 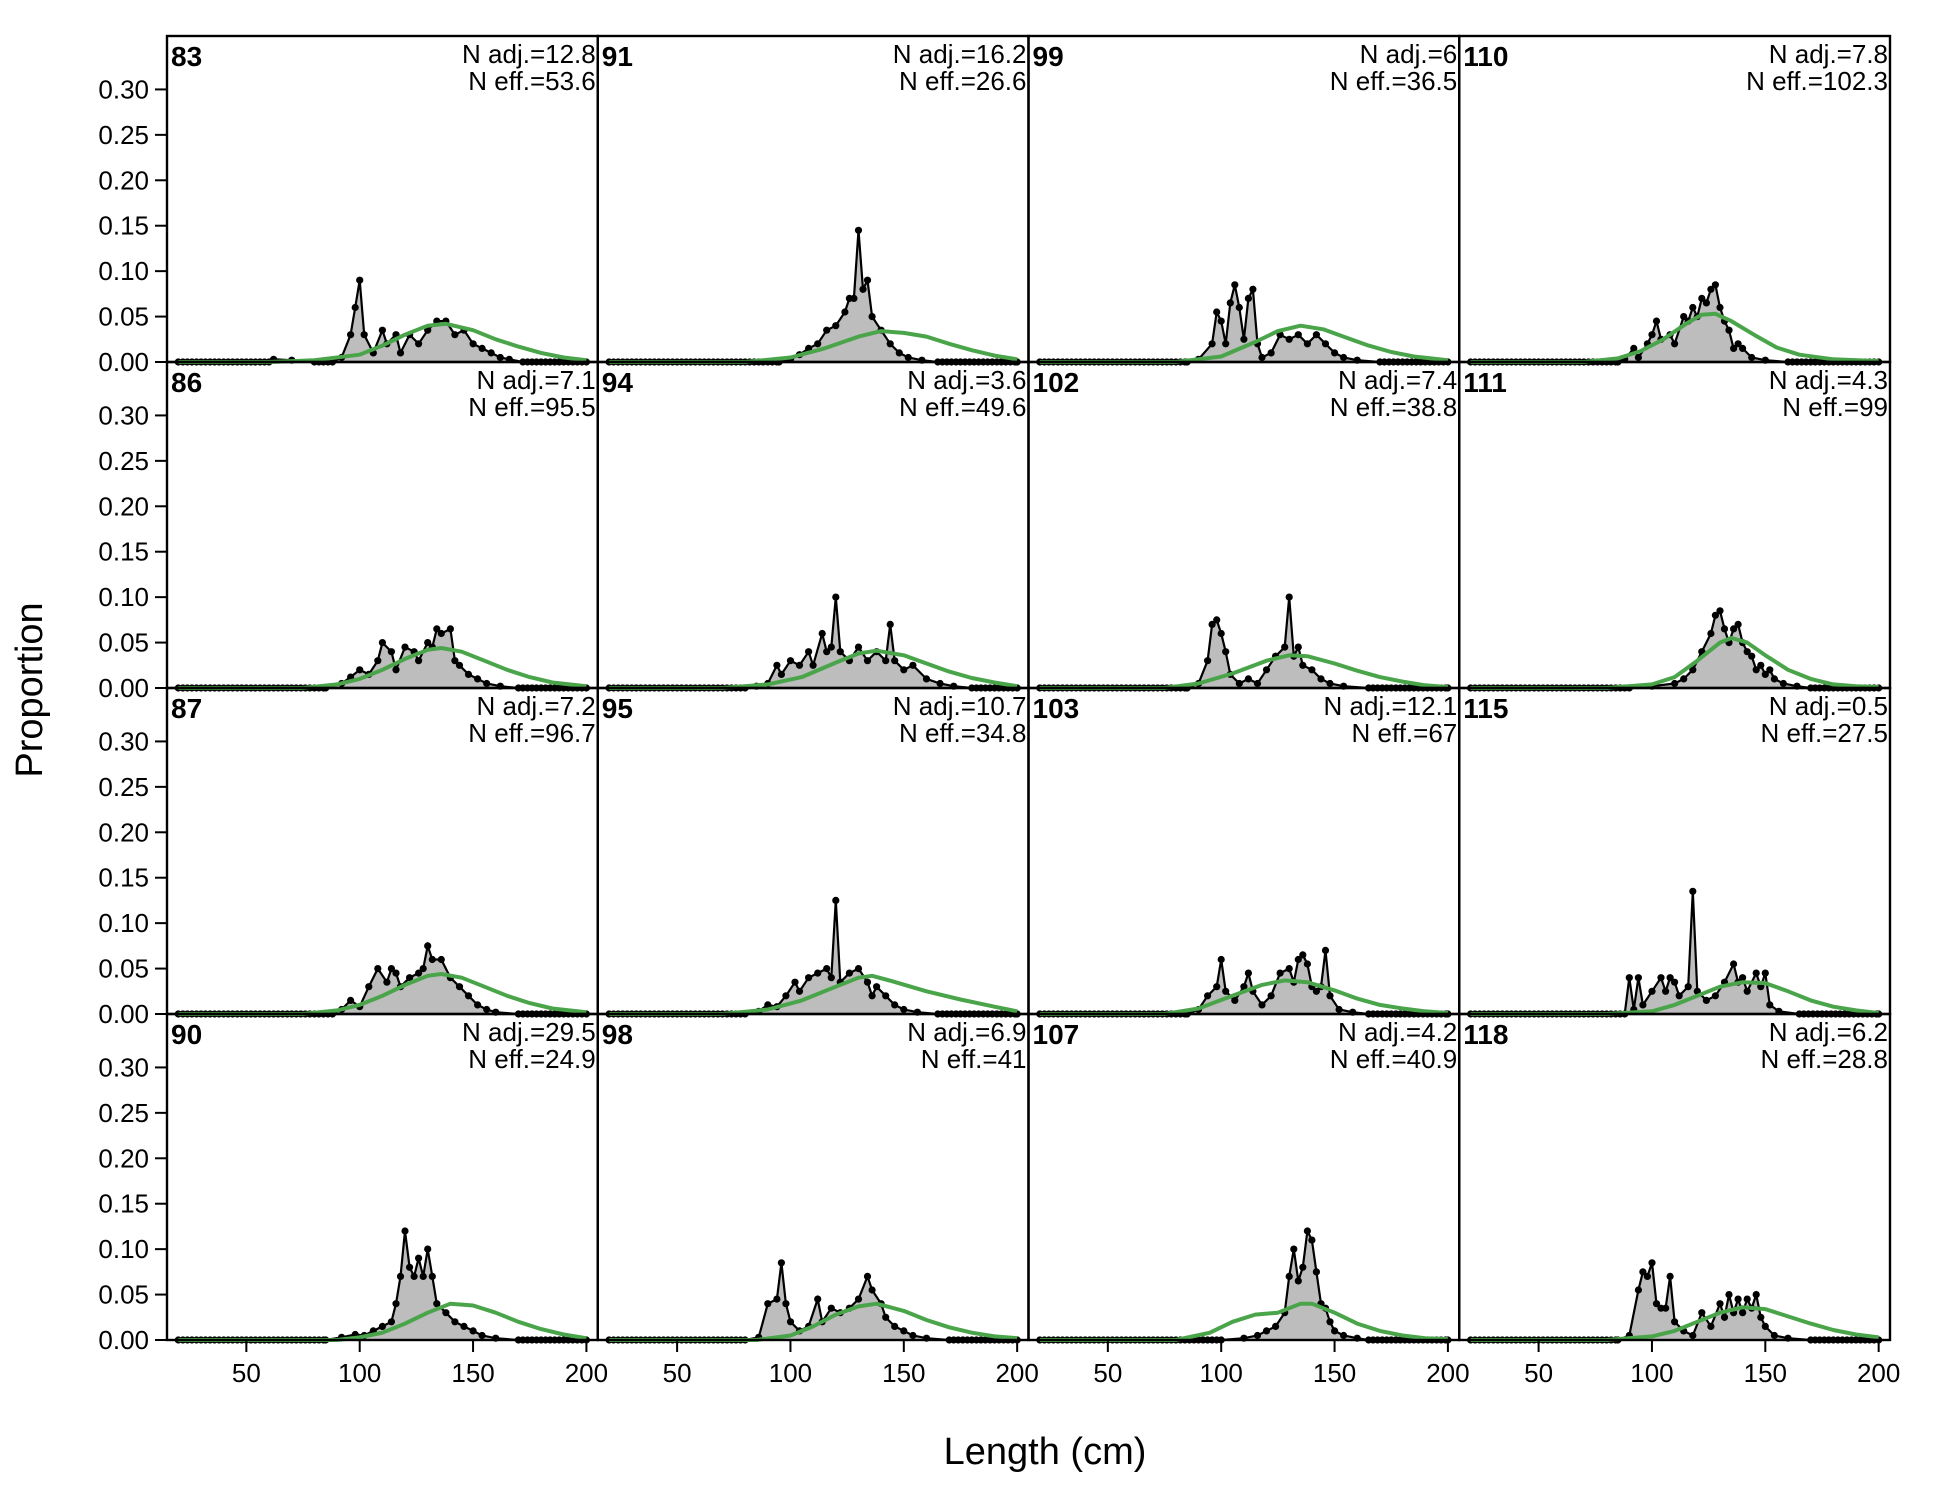 What do you see at coordinates (1835, 407) in the screenshot?
I see `n-eff-label: N eff.=99` at bounding box center [1835, 407].